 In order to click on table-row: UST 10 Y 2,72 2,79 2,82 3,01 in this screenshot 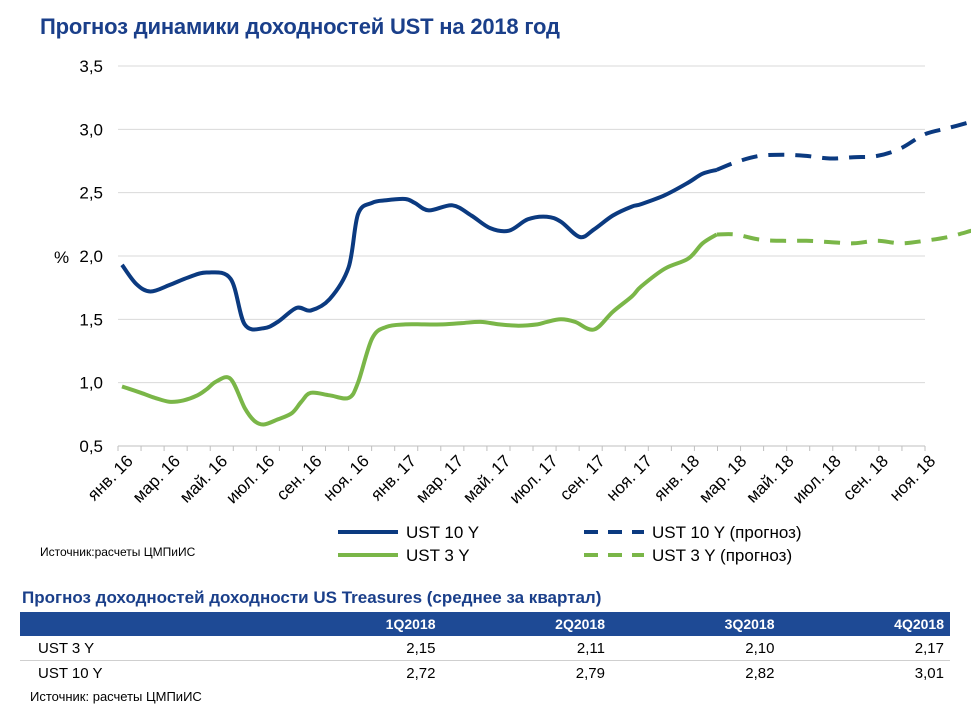, I will do `click(485, 673)`.